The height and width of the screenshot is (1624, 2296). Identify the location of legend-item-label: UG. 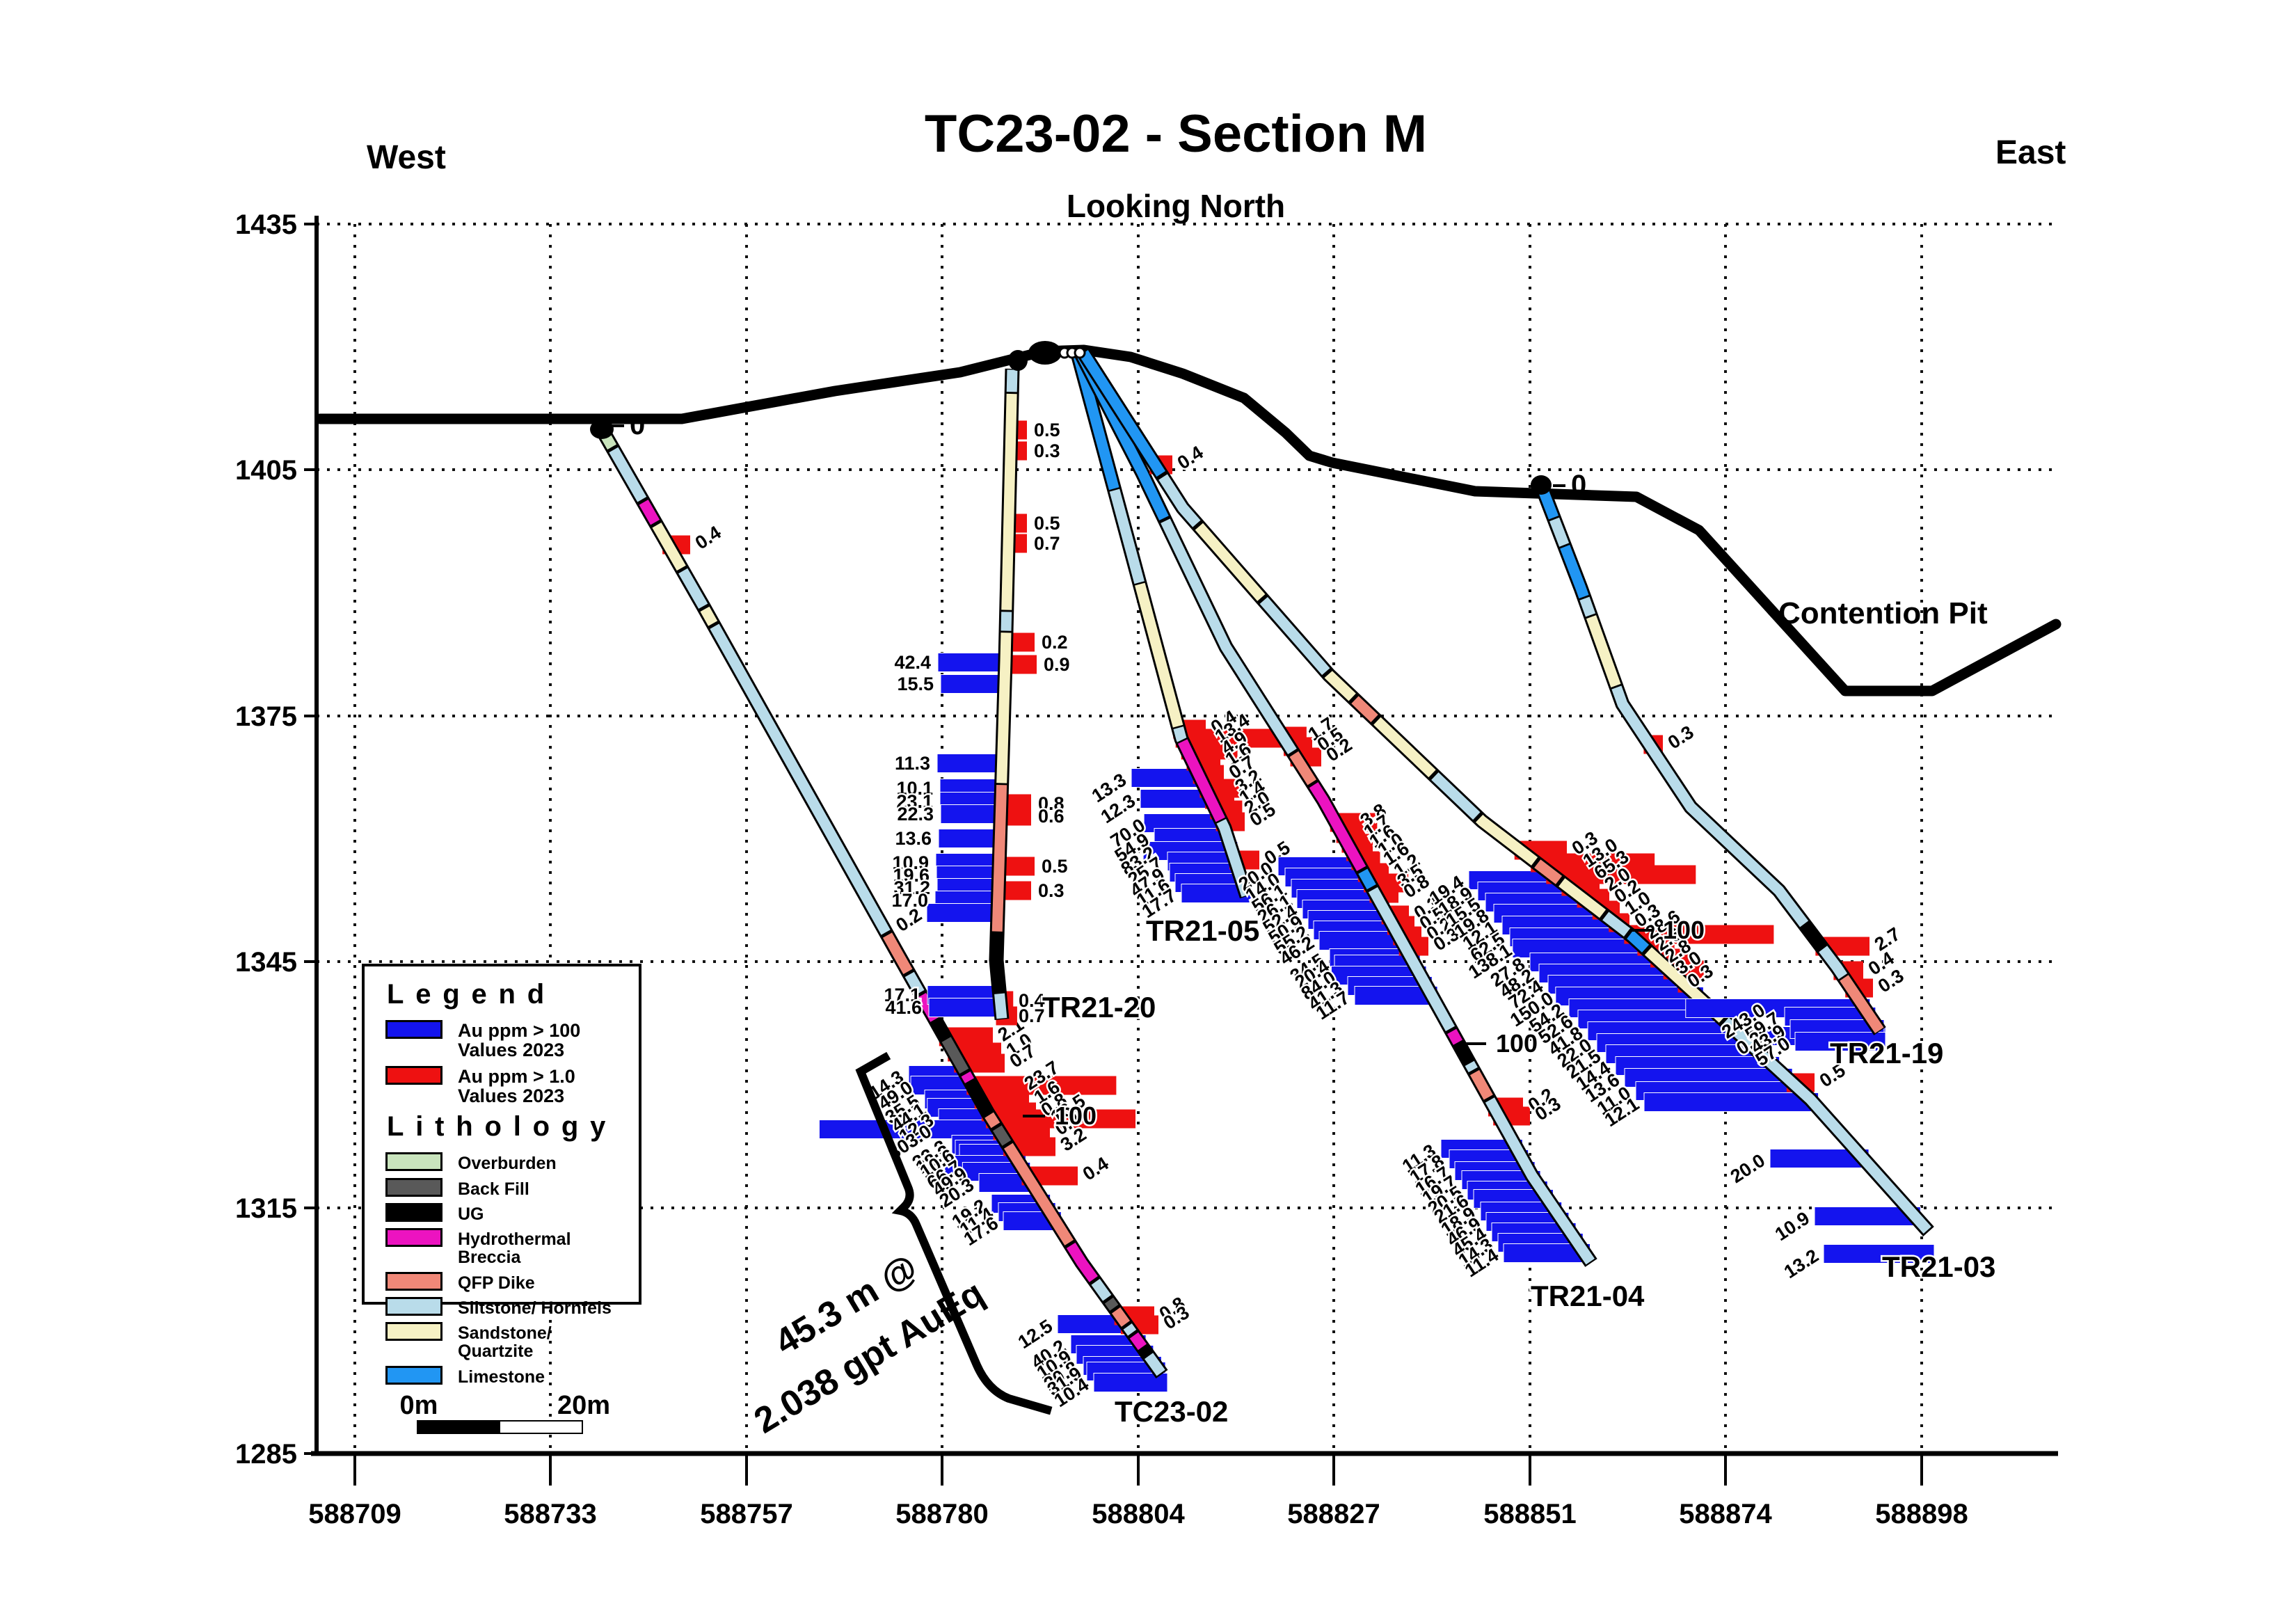
(471, 1214).